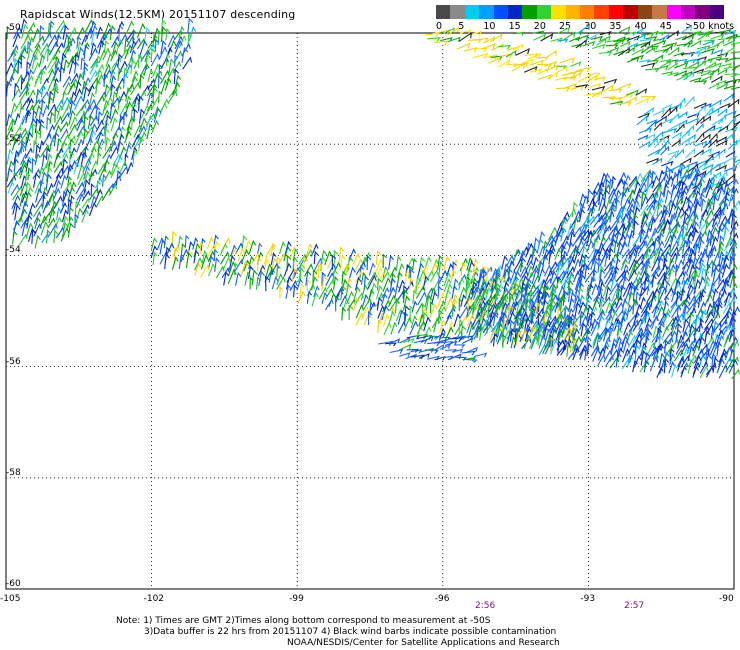  What do you see at coordinates (439, 26) in the screenshot?
I see `legend-label-0: 0` at bounding box center [439, 26].